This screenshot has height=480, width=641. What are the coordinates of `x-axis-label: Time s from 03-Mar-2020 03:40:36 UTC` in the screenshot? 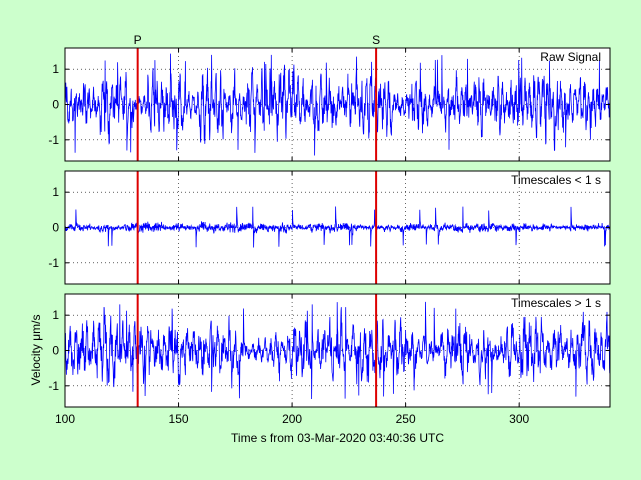 It's located at (337, 438).